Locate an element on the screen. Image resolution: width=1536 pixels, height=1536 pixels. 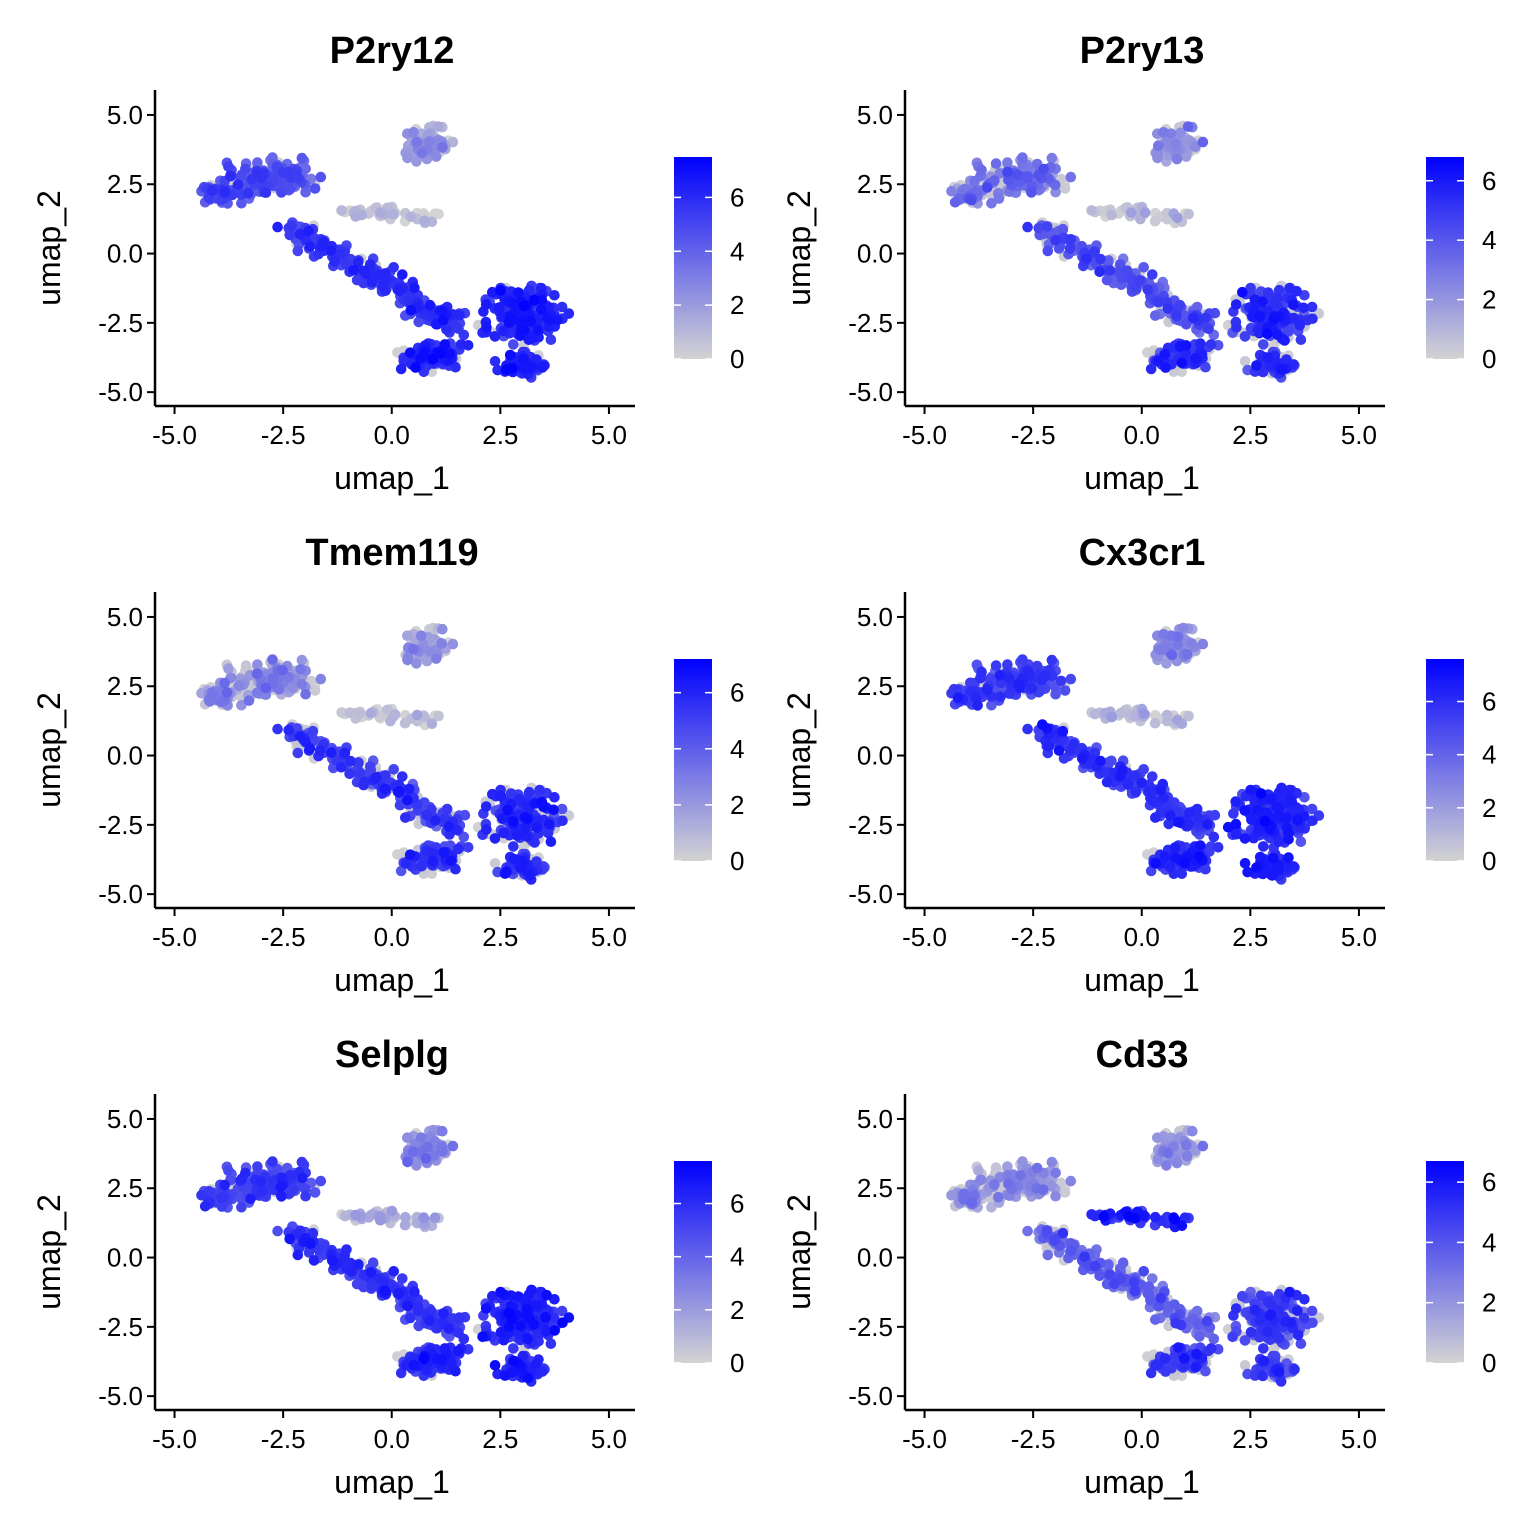
points-layer is located at coordinates (1135, 251).